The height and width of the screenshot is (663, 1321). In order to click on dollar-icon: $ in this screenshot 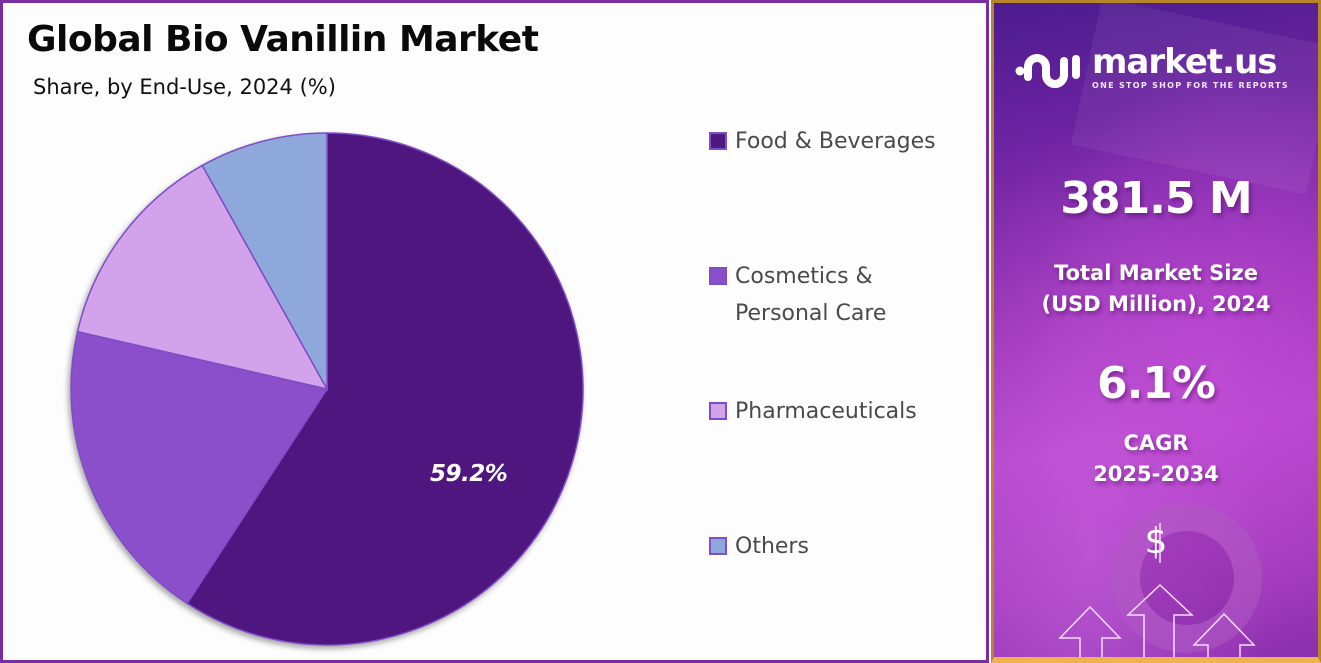, I will do `click(1156, 541)`.